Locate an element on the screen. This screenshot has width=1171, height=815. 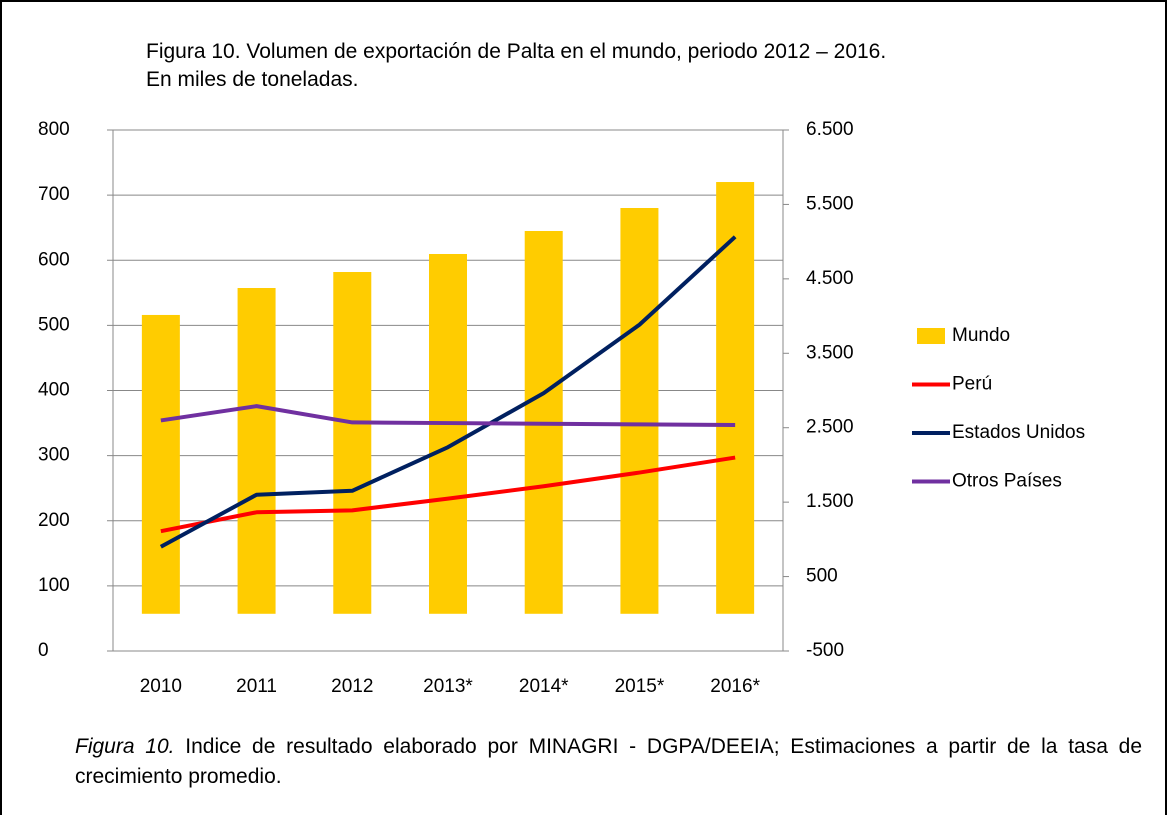
y2-tick-label: 6.500 is located at coordinates (830, 129).